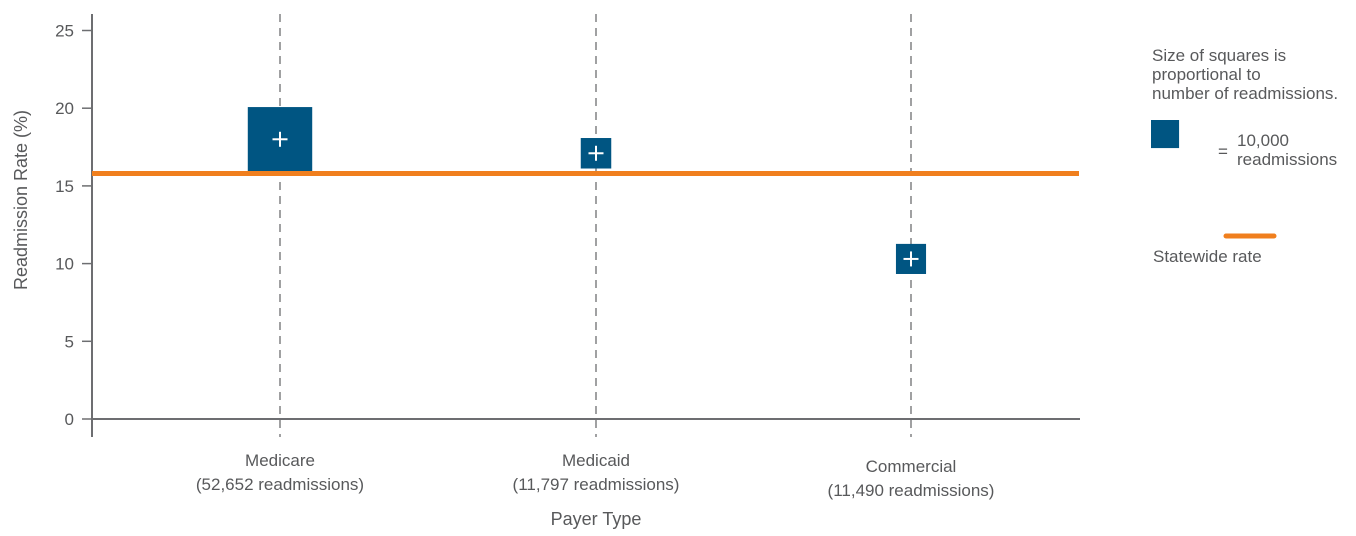  What do you see at coordinates (73, 225) in the screenshot?
I see `y-ticks: 0 5 10 15 20 25` at bounding box center [73, 225].